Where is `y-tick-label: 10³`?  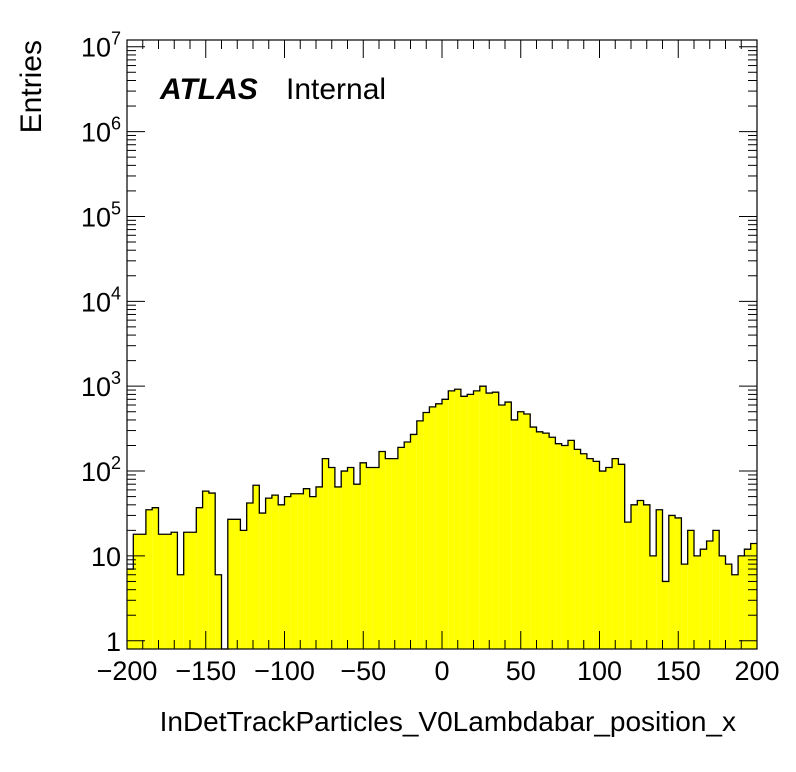 y-tick-label: 10³ is located at coordinates (101, 385).